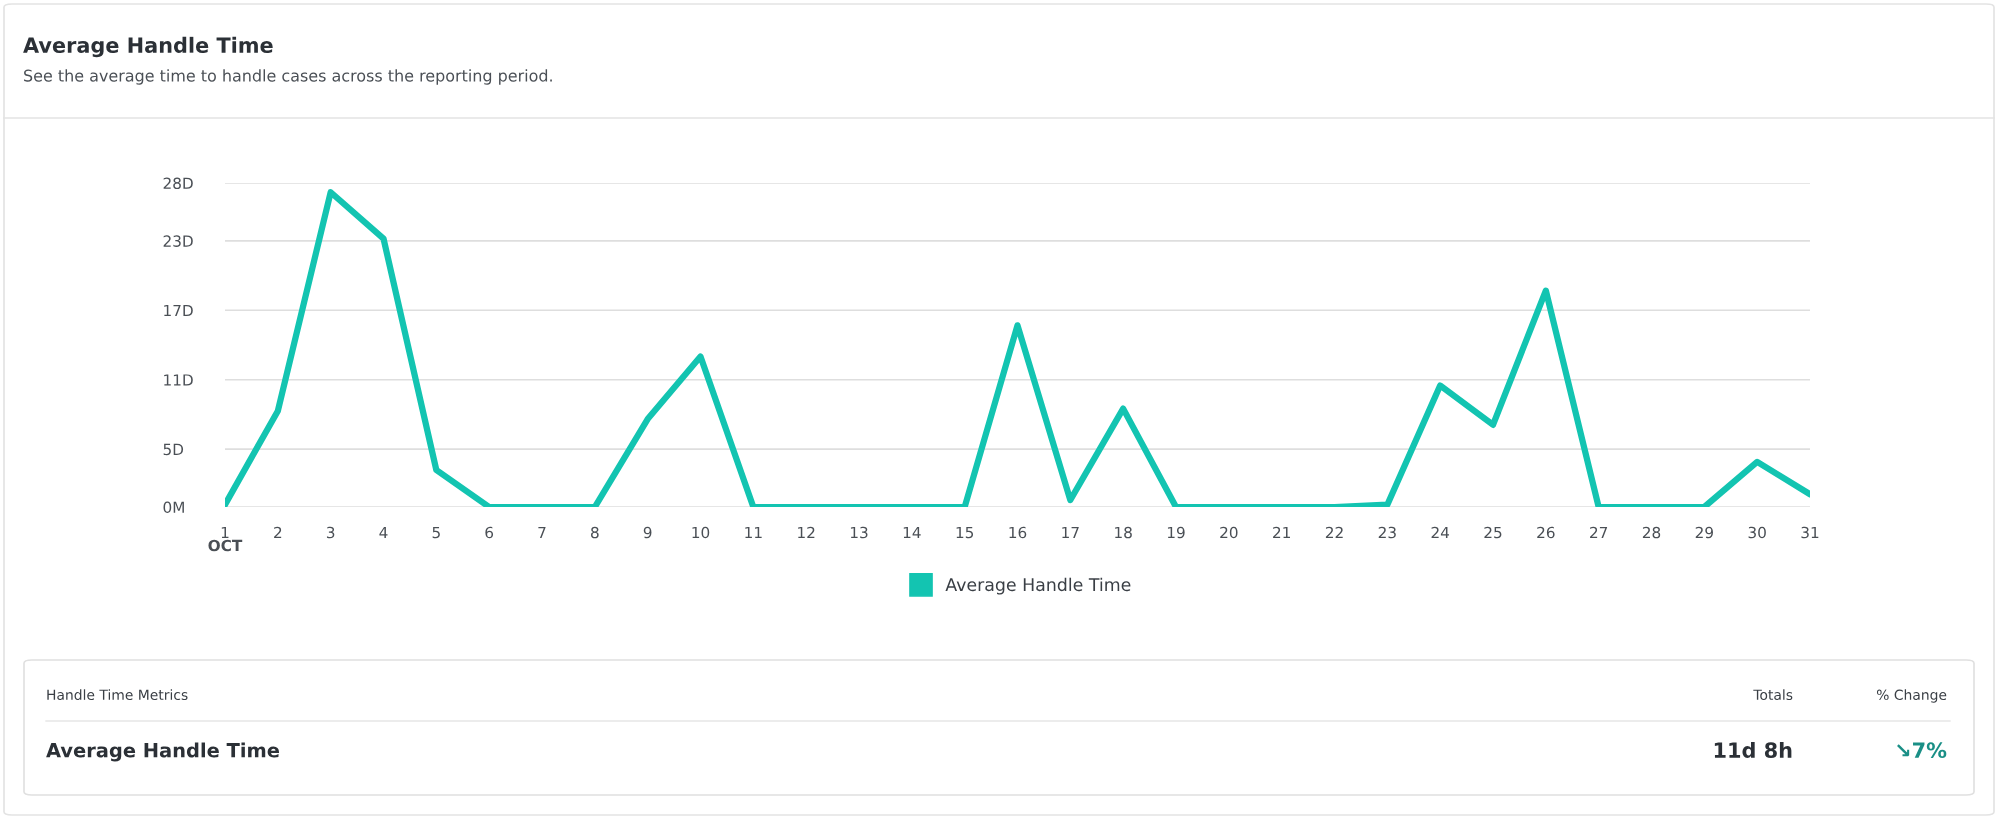 The image size is (1999, 820). Describe the element at coordinates (1546, 532) in the screenshot. I see `x-tick-label: 26` at that location.